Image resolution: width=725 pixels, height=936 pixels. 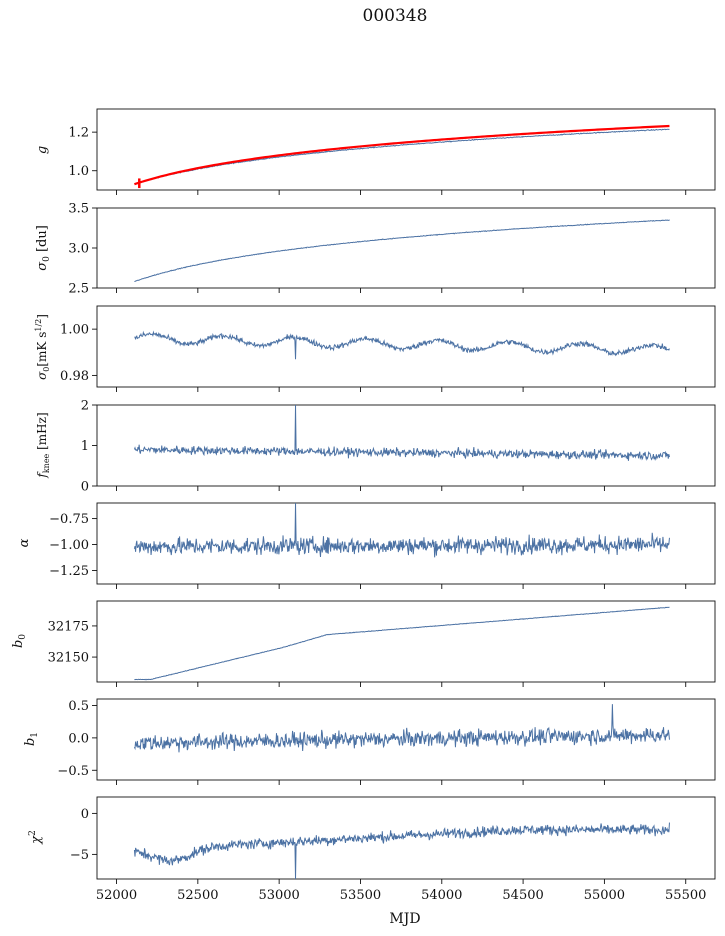 I want to click on axes-frame-g, so click(x=406, y=149).